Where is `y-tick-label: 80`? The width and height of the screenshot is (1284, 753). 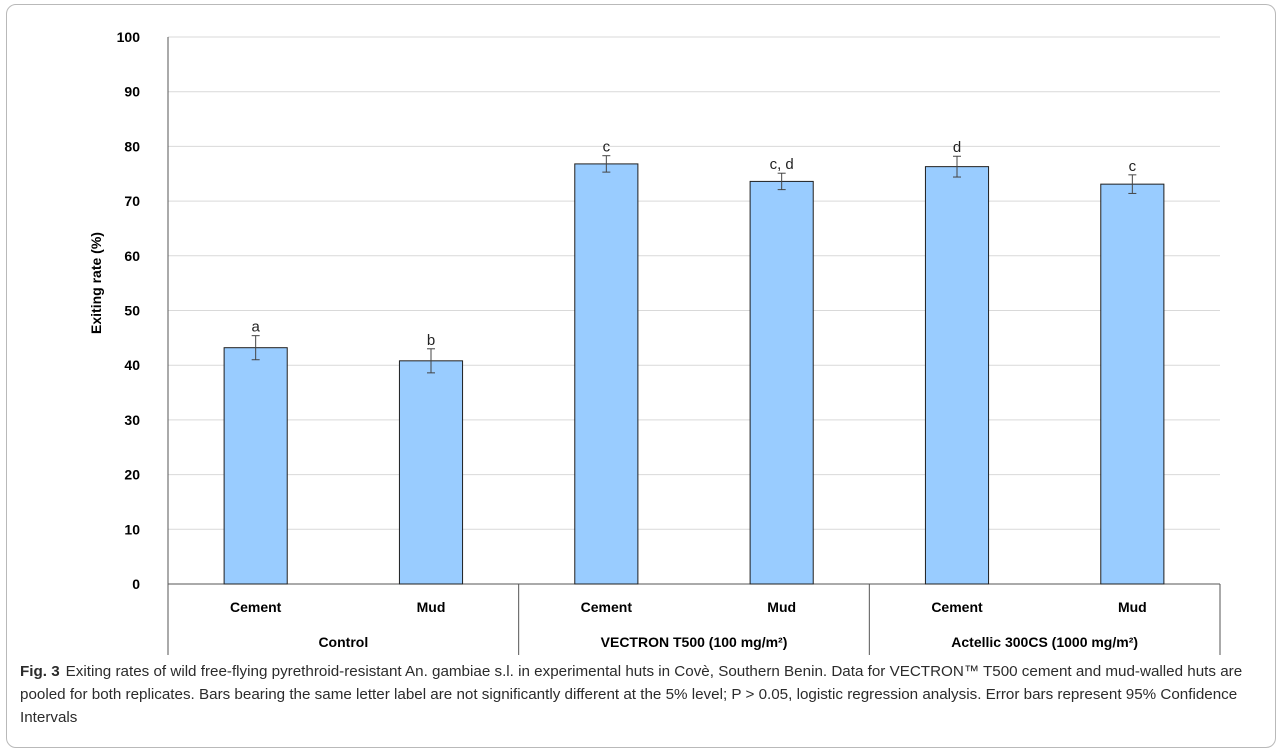
y-tick-label: 80 is located at coordinates (132, 146).